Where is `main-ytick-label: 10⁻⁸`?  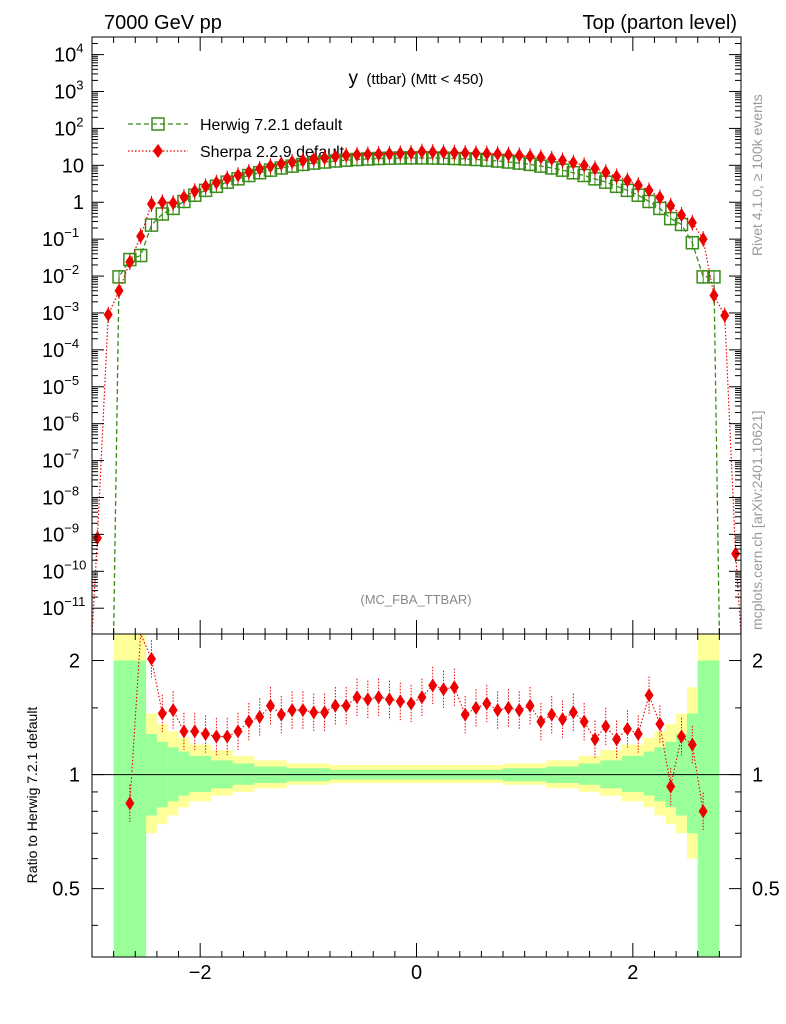 main-ytick-label: 10⁻⁸ is located at coordinates (60, 496).